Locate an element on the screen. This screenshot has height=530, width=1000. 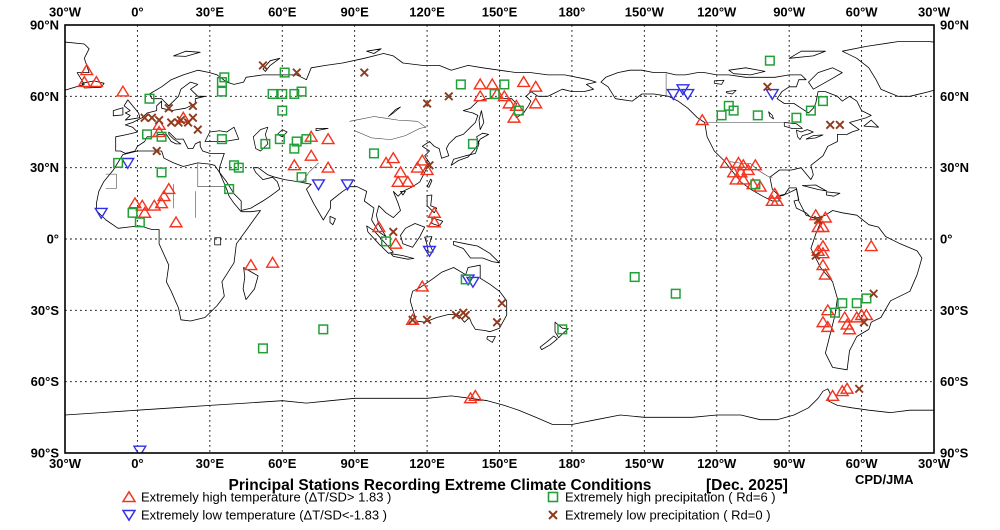
lat-tick-label-right: 60°N is located at coordinates (954, 96).